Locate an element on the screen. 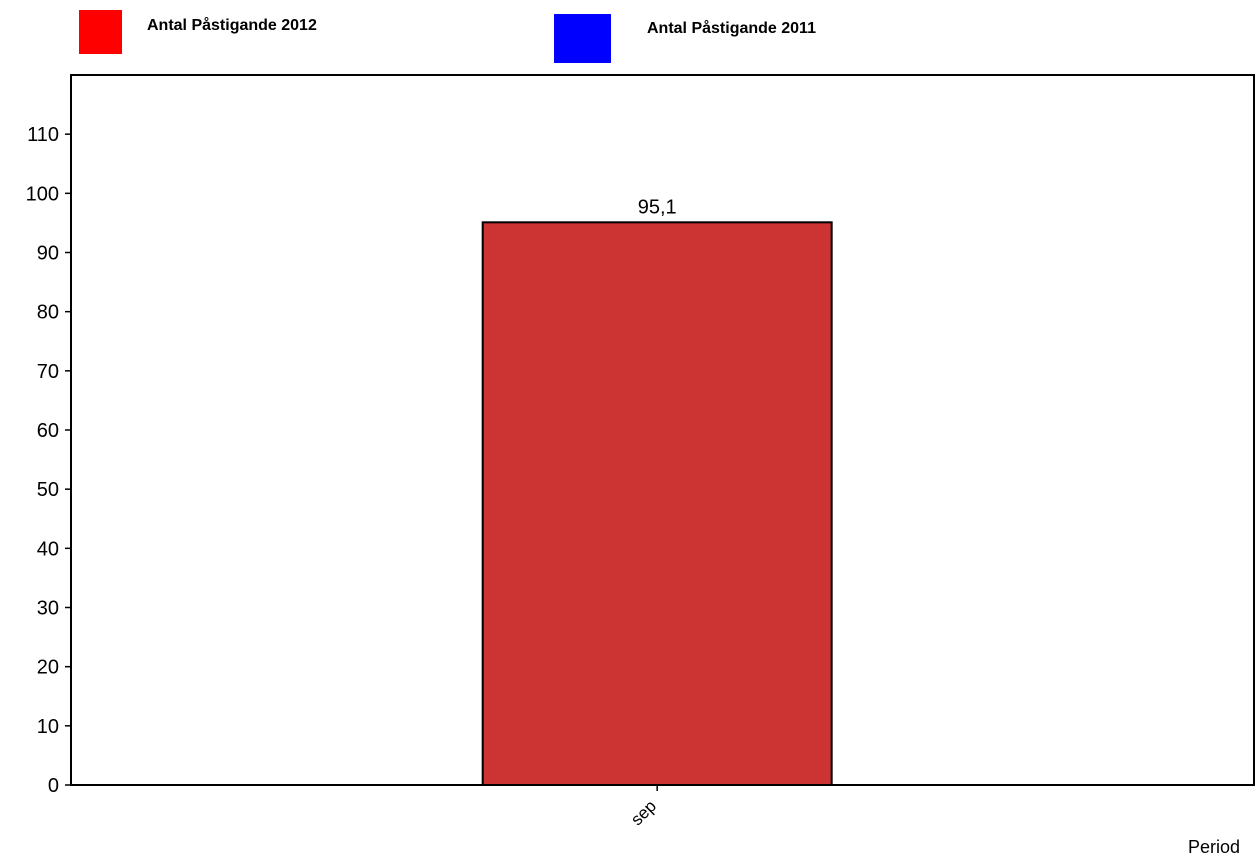 This screenshot has height=861, width=1256. legend-swatch-2012 is located at coordinates (100, 32).